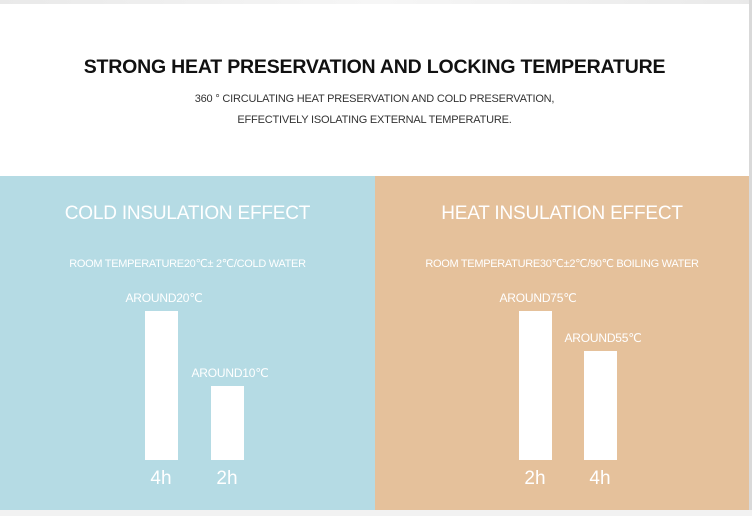 The height and width of the screenshot is (516, 752). What do you see at coordinates (230, 372) in the screenshot?
I see `cold-bar-label-2h: AROUND10℃` at bounding box center [230, 372].